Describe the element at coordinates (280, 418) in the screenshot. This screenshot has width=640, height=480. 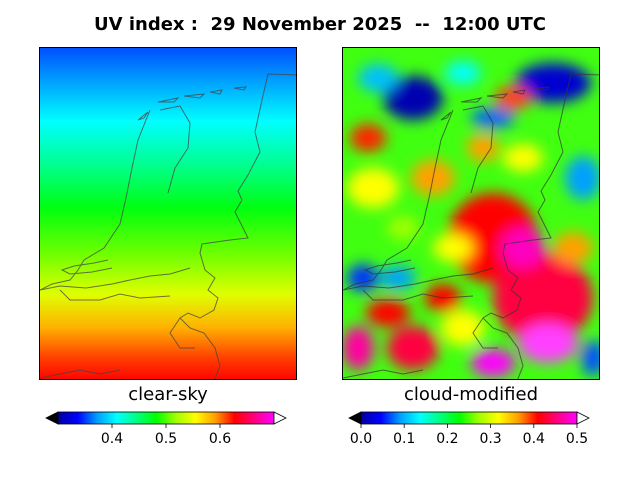
I see `clear-sky-extend-max-triangle` at that location.